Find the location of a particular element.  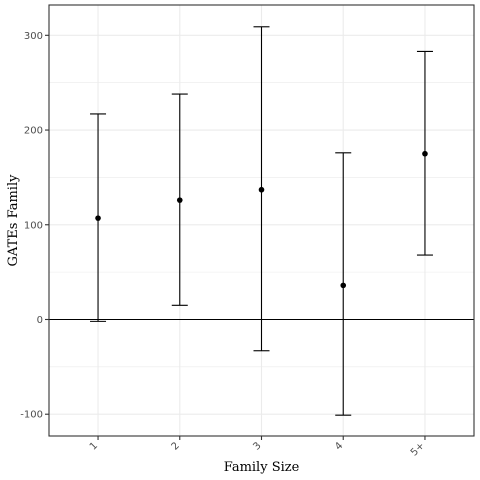

x-tick-label: 3 is located at coordinates (257, 446).